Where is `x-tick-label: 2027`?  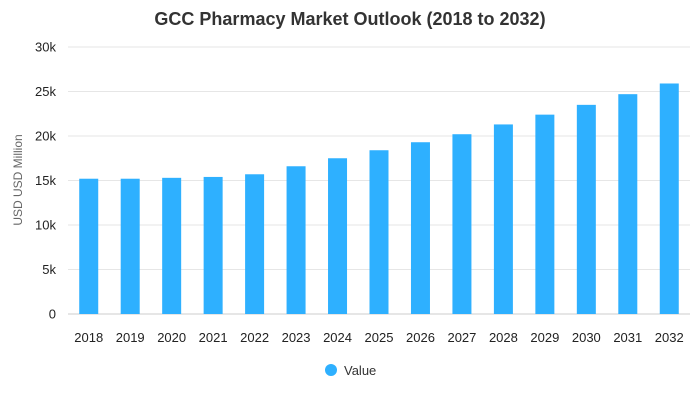 x-tick-label: 2027 is located at coordinates (461, 337).